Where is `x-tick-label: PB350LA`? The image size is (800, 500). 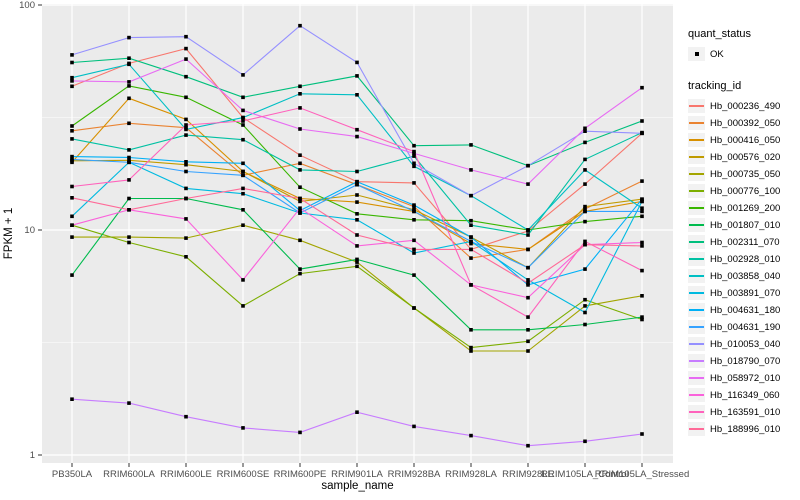
x-tick-label: PB350LA is located at coordinates (72, 474).